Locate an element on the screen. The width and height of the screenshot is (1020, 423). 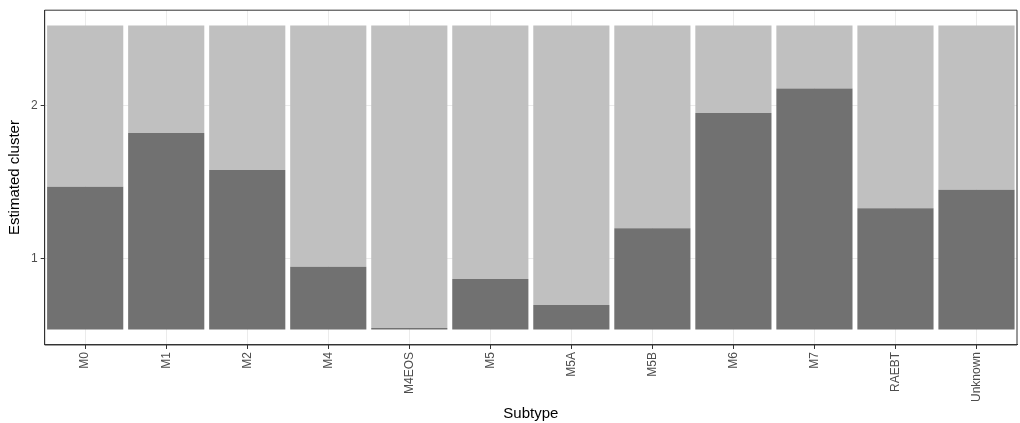
x-tick-label: RAEBT is located at coordinates (894, 371).